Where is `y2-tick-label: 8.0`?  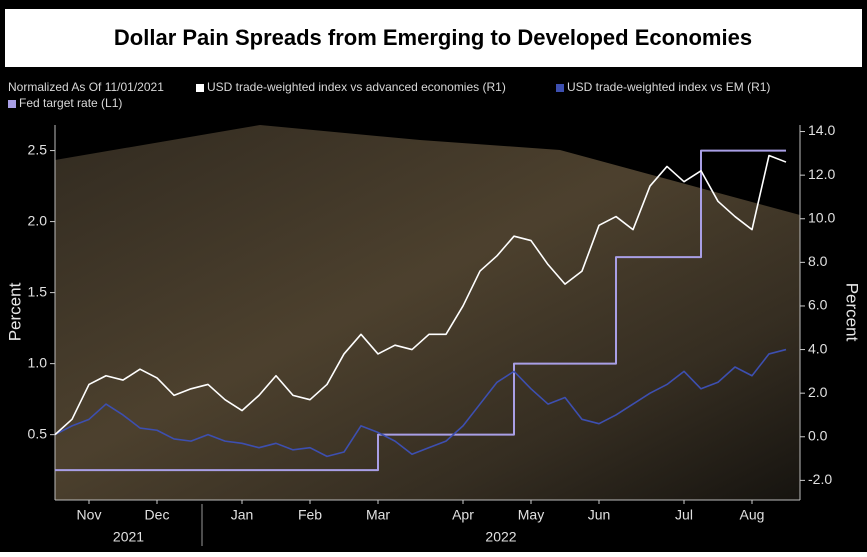 y2-tick-label: 8.0 is located at coordinates (818, 261).